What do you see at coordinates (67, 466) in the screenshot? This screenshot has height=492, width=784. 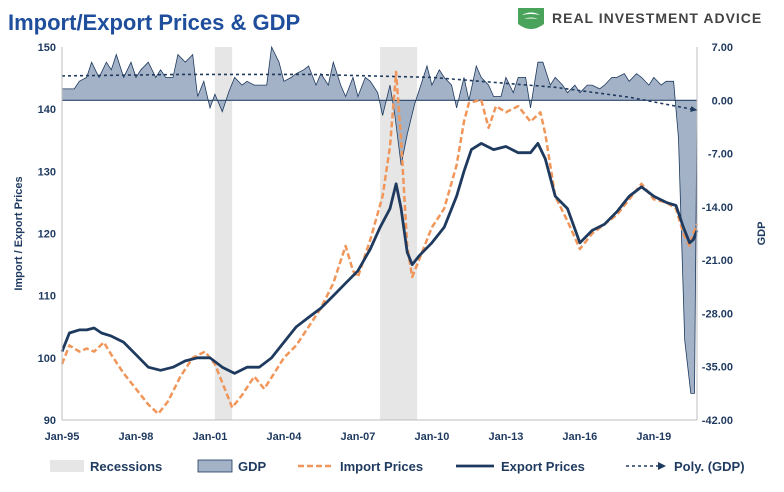 I see `legend-swatch-recession` at bounding box center [67, 466].